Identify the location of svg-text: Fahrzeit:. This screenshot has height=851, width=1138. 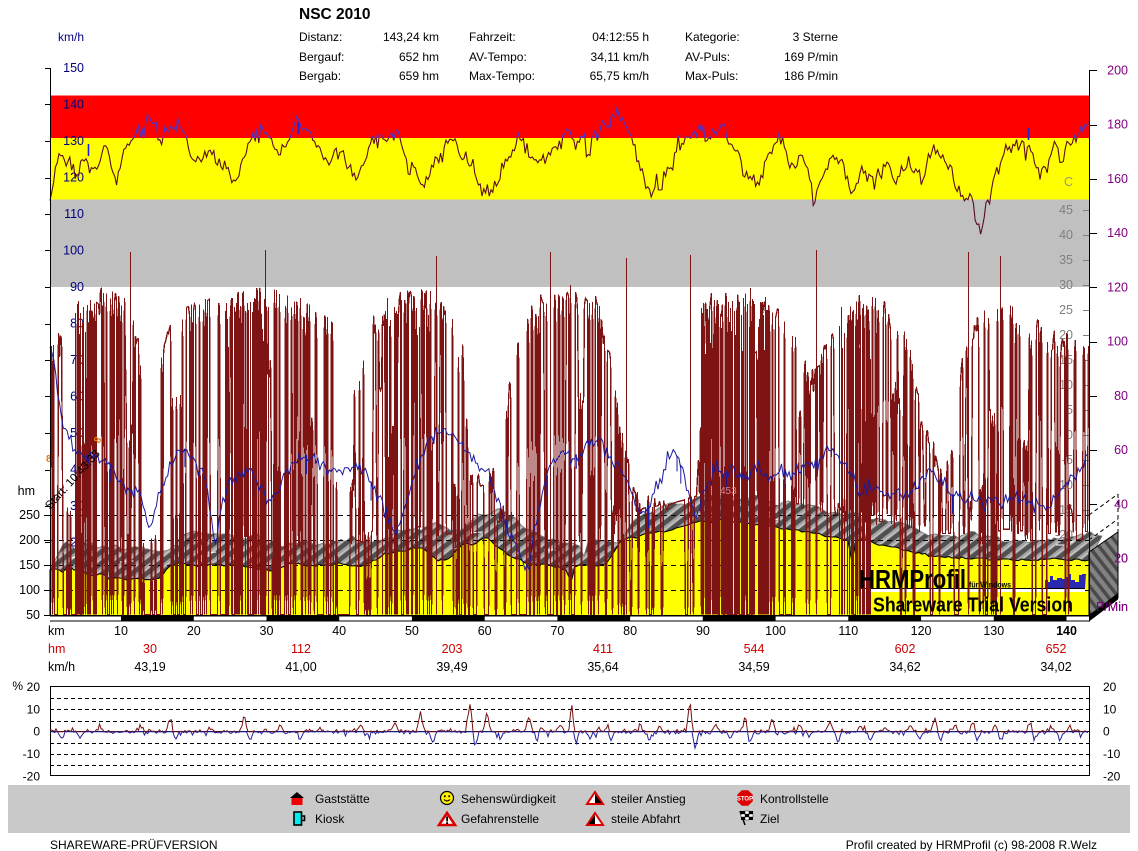
(492, 37).